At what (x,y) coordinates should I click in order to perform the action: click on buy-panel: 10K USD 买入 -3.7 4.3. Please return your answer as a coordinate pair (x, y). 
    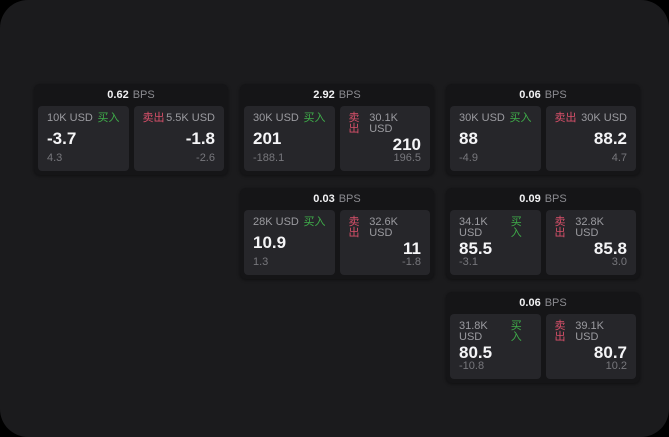
    Looking at the image, I should click on (83, 138).